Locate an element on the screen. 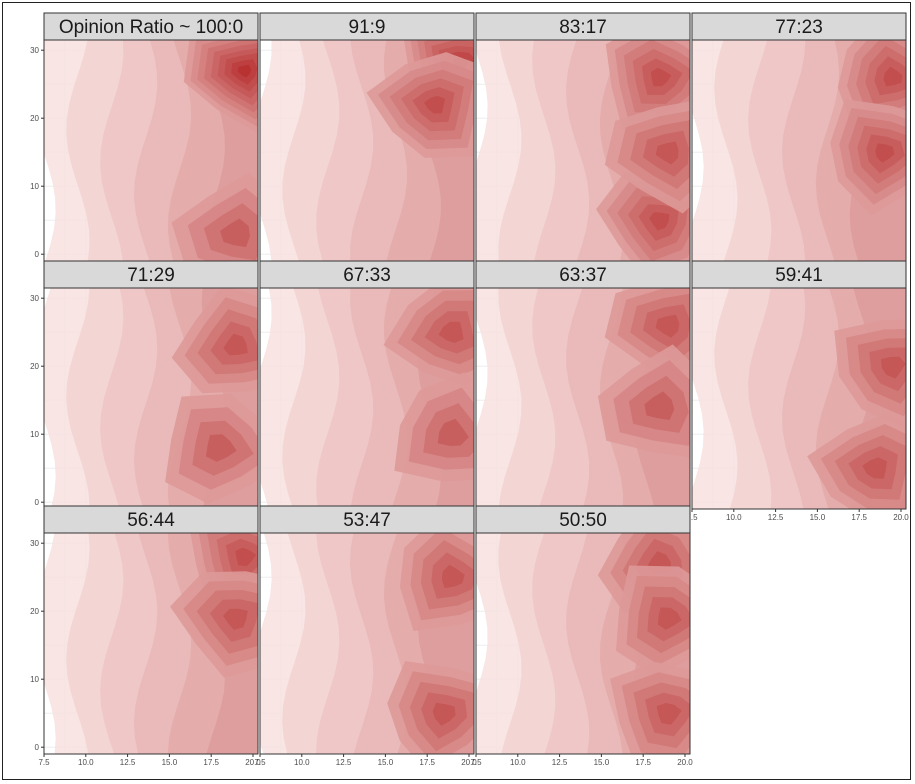 Image resolution: width=915 pixels, height=784 pixels. facet-title: Opinion Ratio ~ 100:0 is located at coordinates (151, 27).